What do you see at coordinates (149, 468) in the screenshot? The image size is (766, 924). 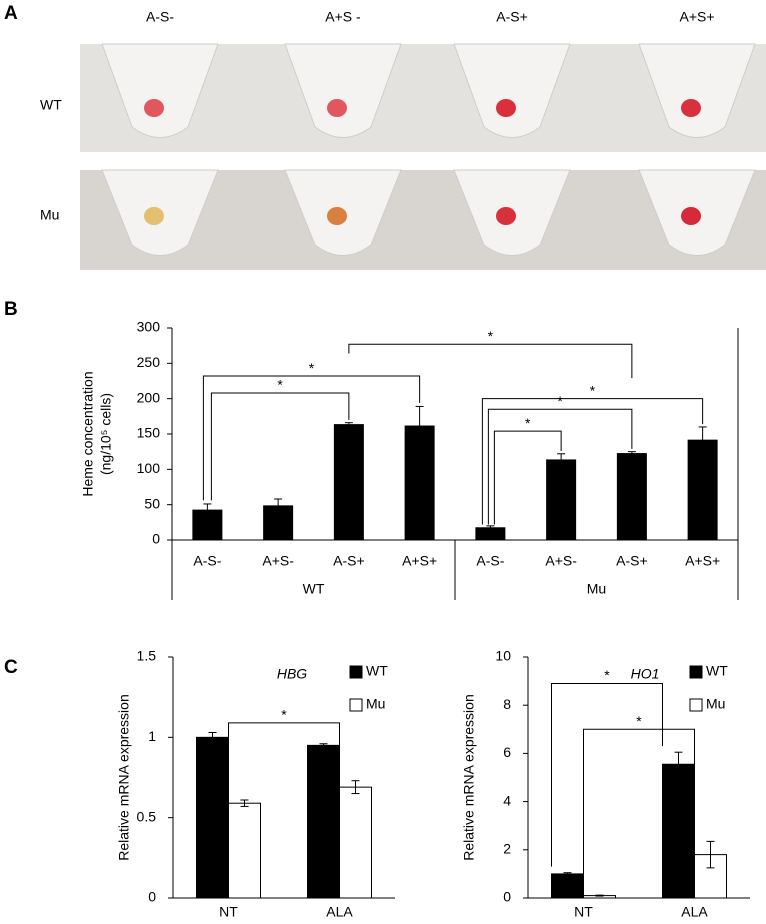 I see `y-tick-label: 100` at bounding box center [149, 468].